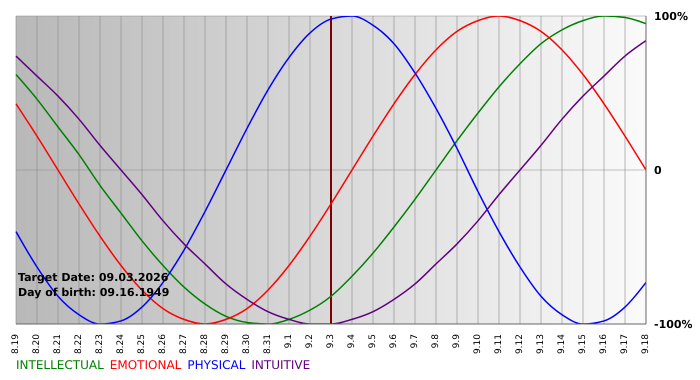 The width and height of the screenshot is (700, 380). I want to click on x-tick-label: 8.20, so click(37, 344).